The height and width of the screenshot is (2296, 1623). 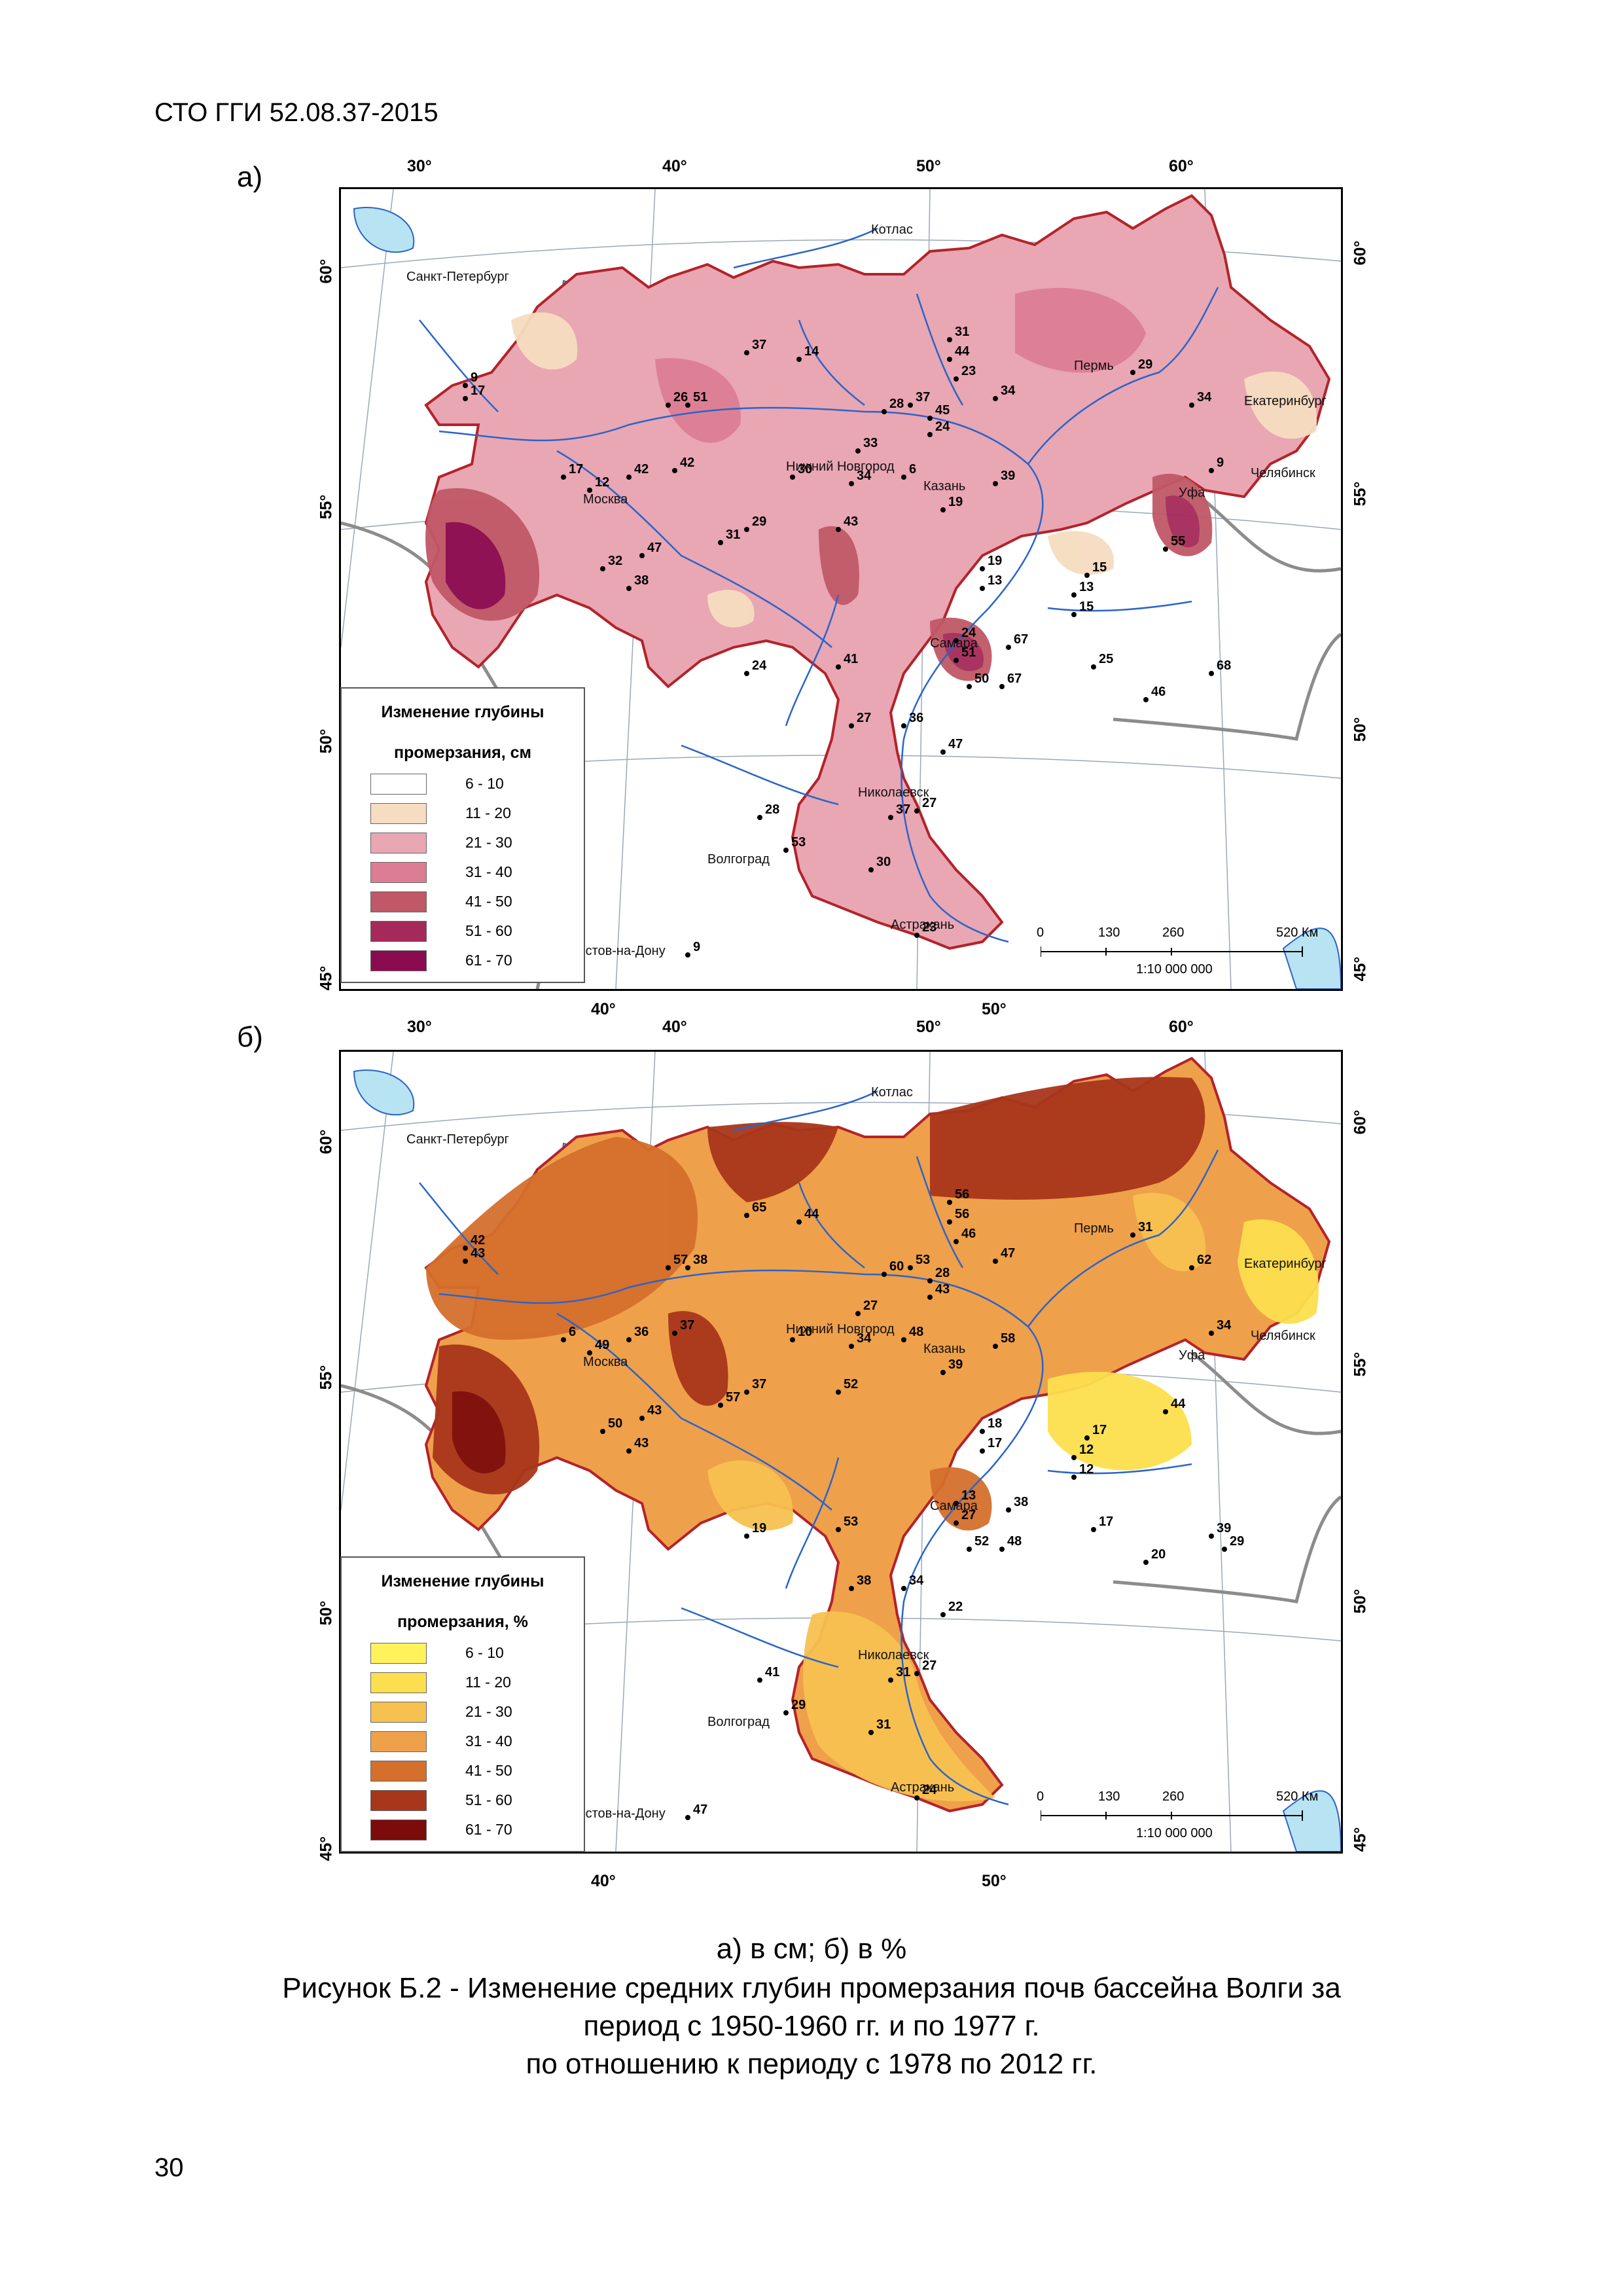 I want to click on legend-b-label-6: 61 - 70, so click(x=489, y=1829).